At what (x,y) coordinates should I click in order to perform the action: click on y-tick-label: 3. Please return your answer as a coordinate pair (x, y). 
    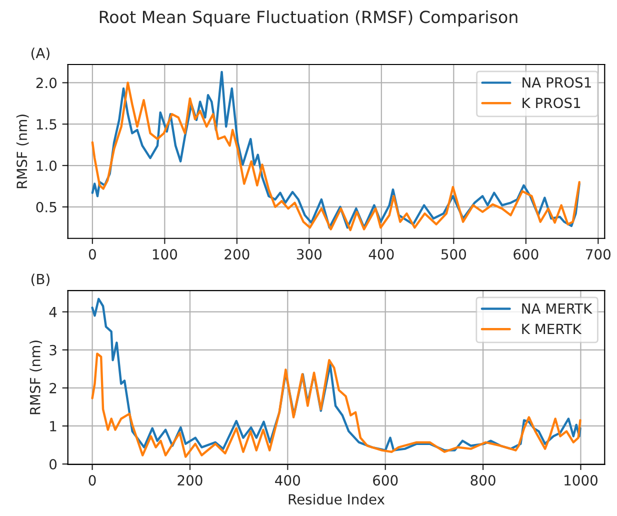
    Looking at the image, I should click on (53, 350).